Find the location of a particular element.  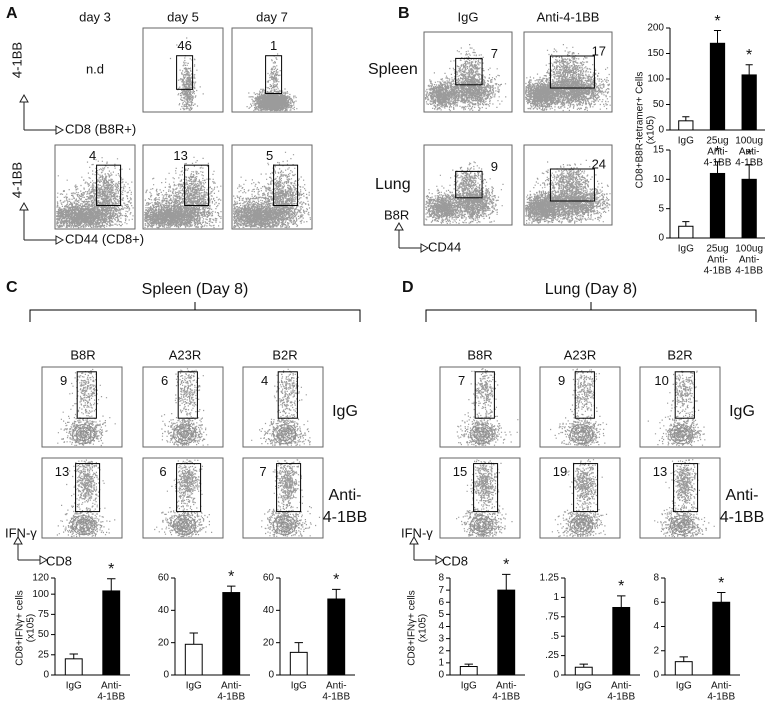

y-axis-label: 4-1BB is located at coordinates (16, 180).